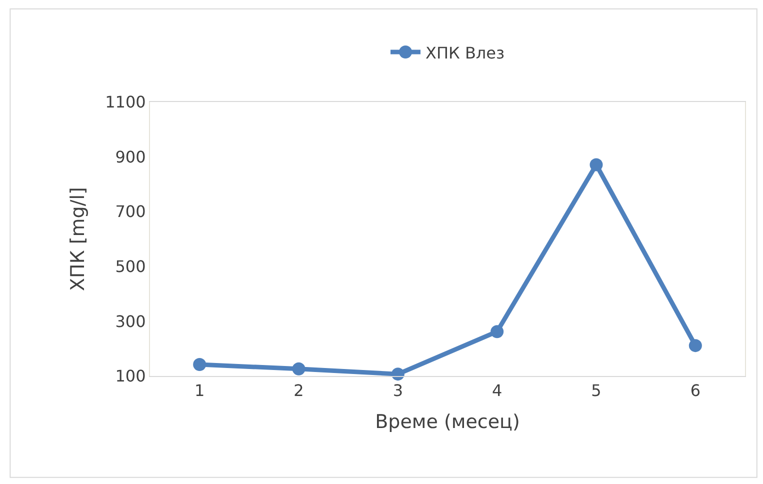 The image size is (763, 484). Describe the element at coordinates (596, 390) in the screenshot. I see `x-tick-label: 5` at that location.